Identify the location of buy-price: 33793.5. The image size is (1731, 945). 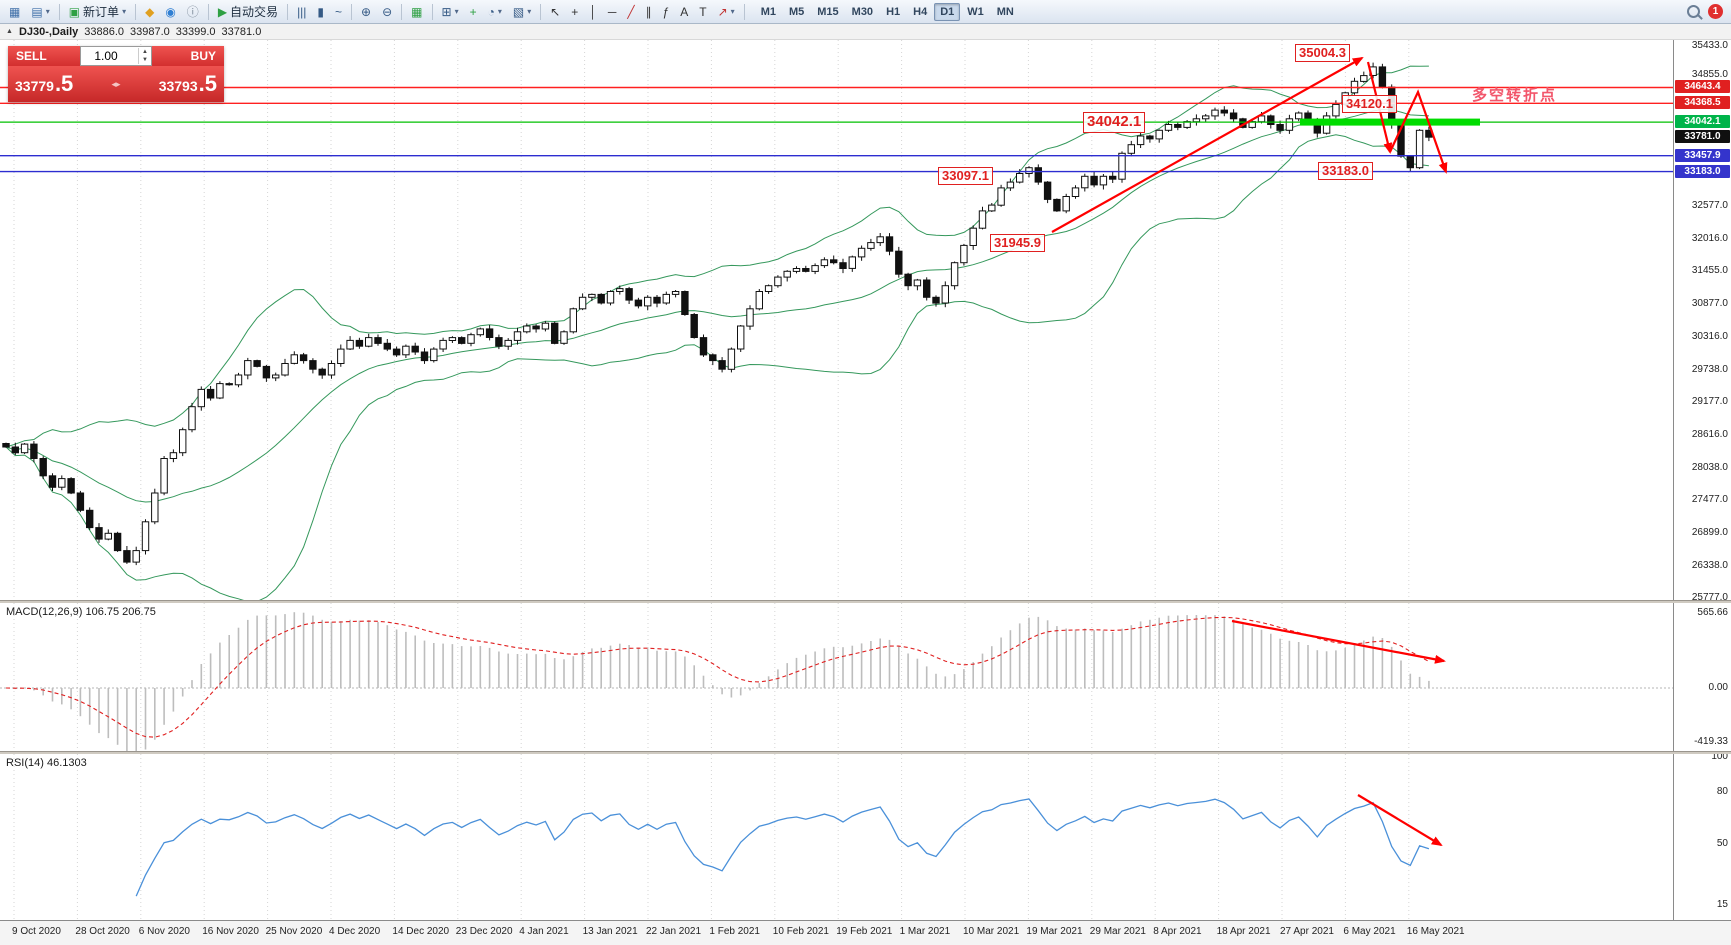
(187, 83).